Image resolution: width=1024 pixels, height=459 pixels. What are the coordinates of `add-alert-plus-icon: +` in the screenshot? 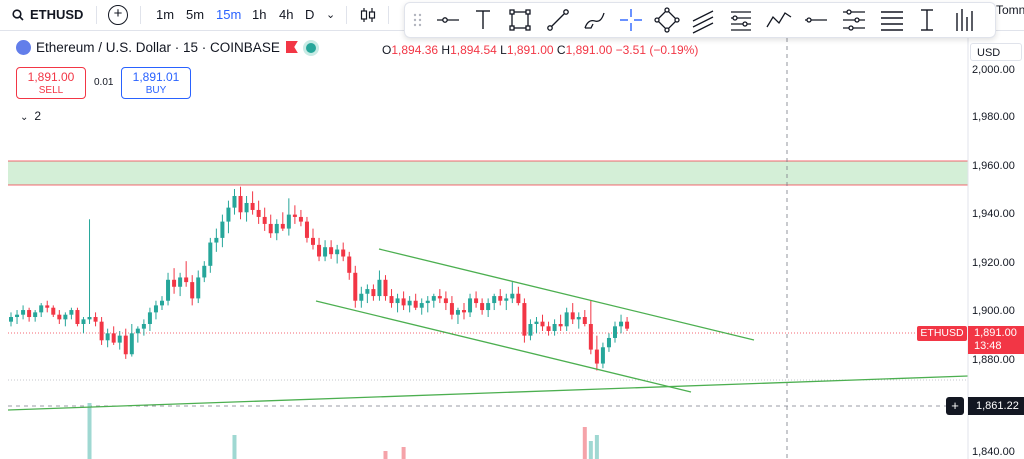 It's located at (955, 406).